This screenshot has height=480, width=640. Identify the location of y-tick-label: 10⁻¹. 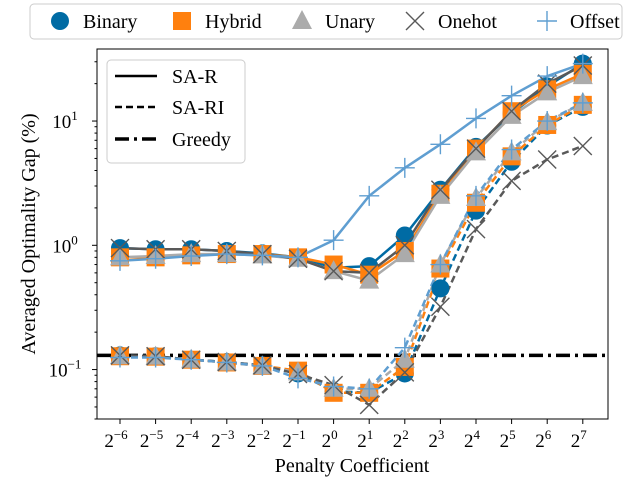
(65, 369).